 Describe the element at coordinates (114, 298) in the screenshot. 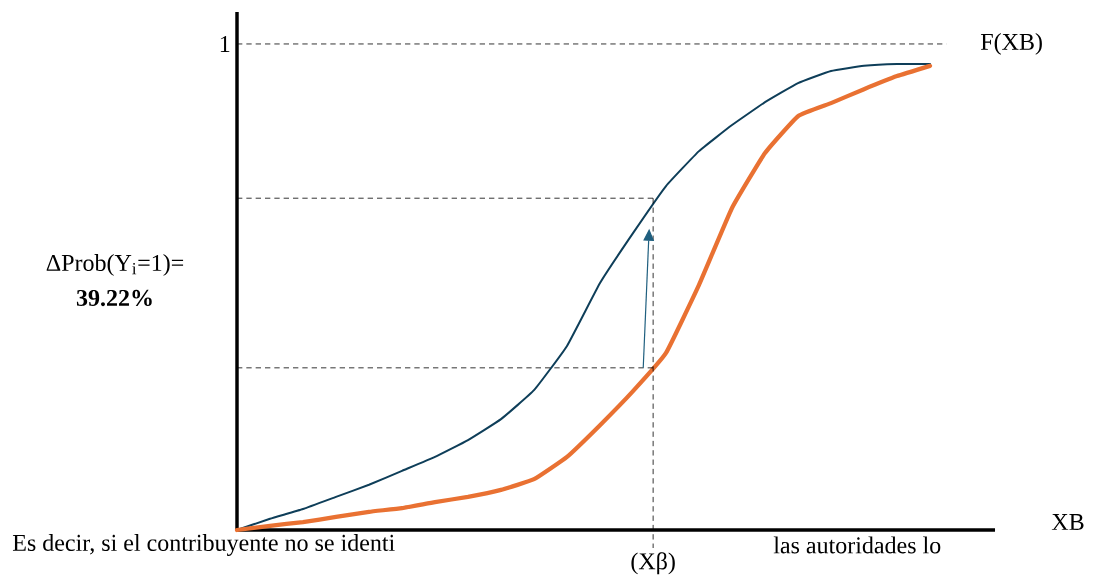

I see `text: 39.22%` at that location.